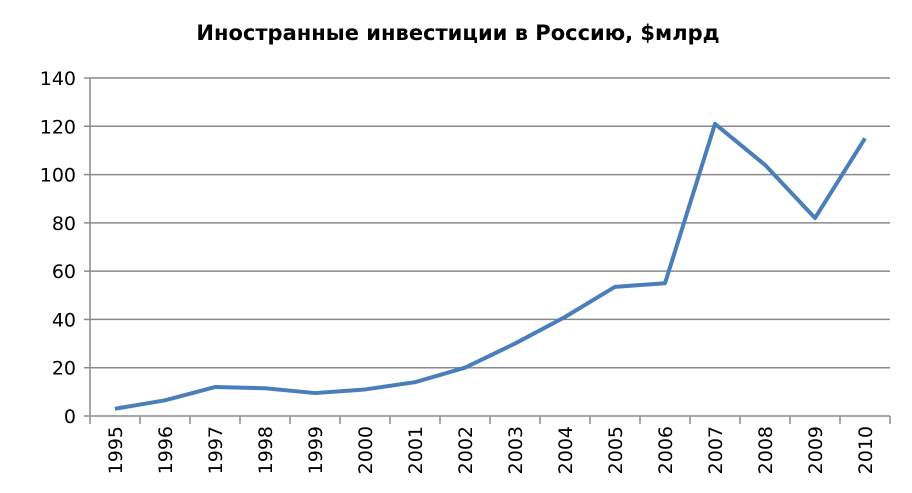  I want to click on x-tick-label: 2005, so click(616, 450).